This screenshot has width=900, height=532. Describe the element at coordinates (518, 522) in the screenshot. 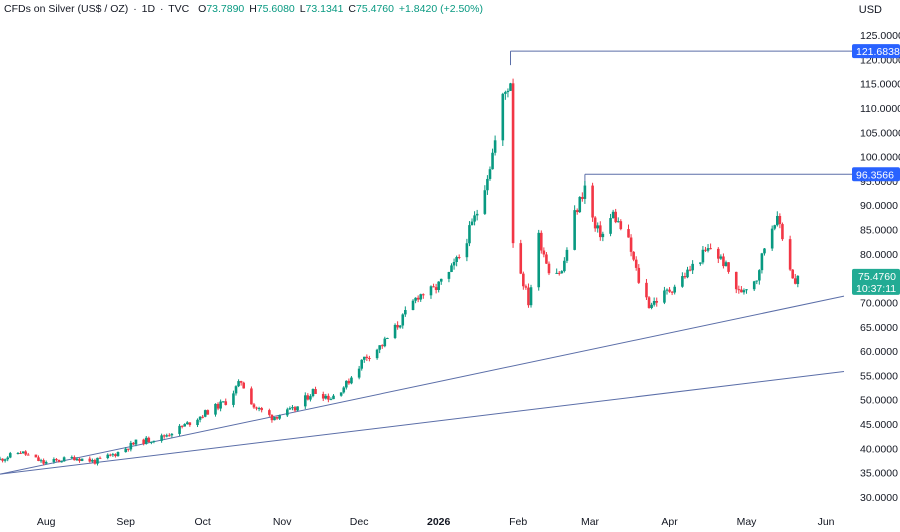

I see `x-tick-label: Feb` at that location.